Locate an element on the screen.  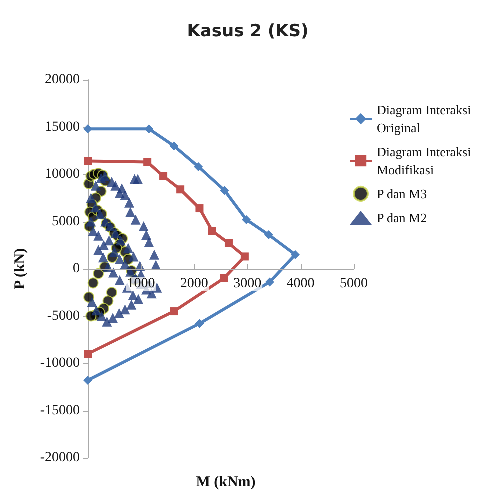
y-tick-label: -5000 is located at coordinates (63, 316).